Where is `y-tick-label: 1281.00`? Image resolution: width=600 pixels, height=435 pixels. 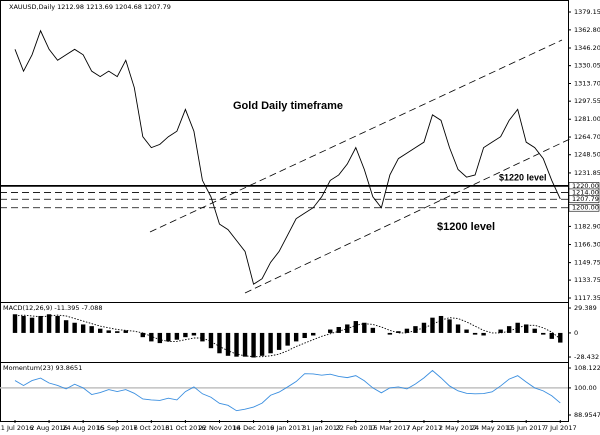
y-tick-label: 1281.00 is located at coordinates (587, 119).